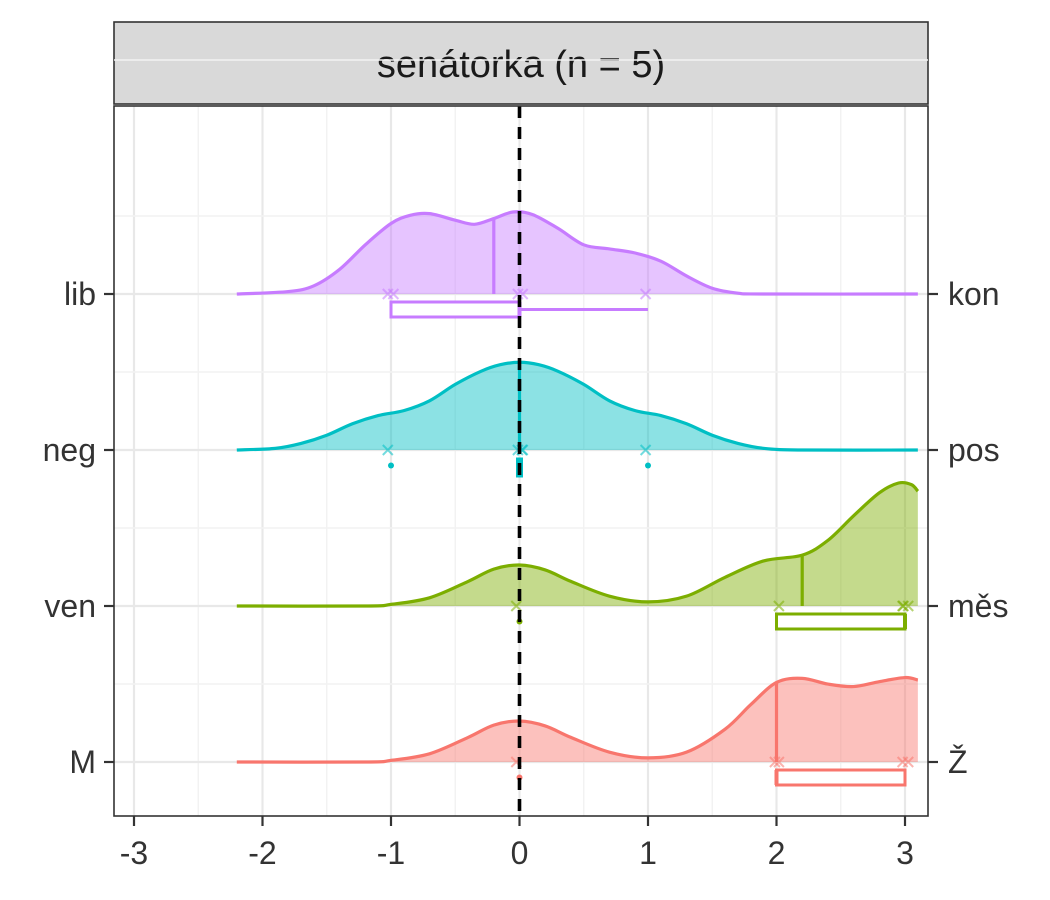 The image size is (1050, 900). What do you see at coordinates (262, 853) in the screenshot?
I see `x-tick-label: -2` at bounding box center [262, 853].